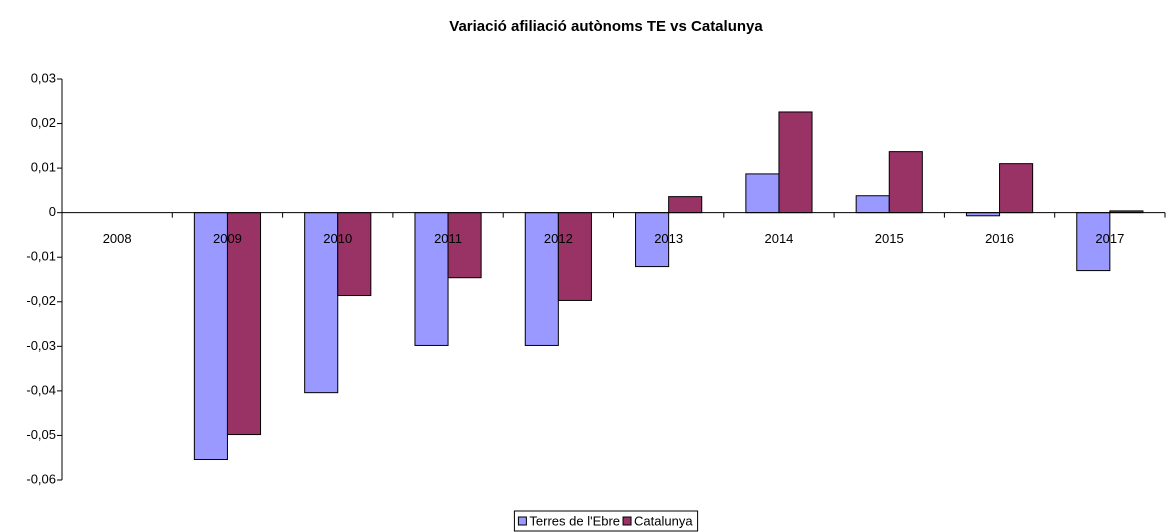  Describe the element at coordinates (668, 238) in the screenshot. I see `x-tick-label: 2013` at that location.